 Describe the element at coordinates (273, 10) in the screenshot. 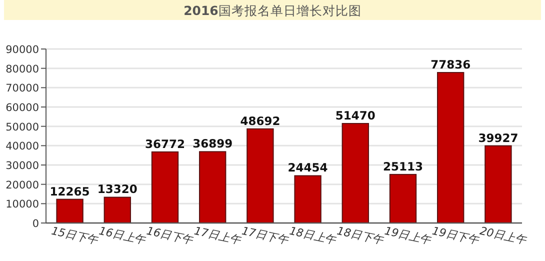

I see `chart-title: 2016国考报名单日增长对比图` at that location.